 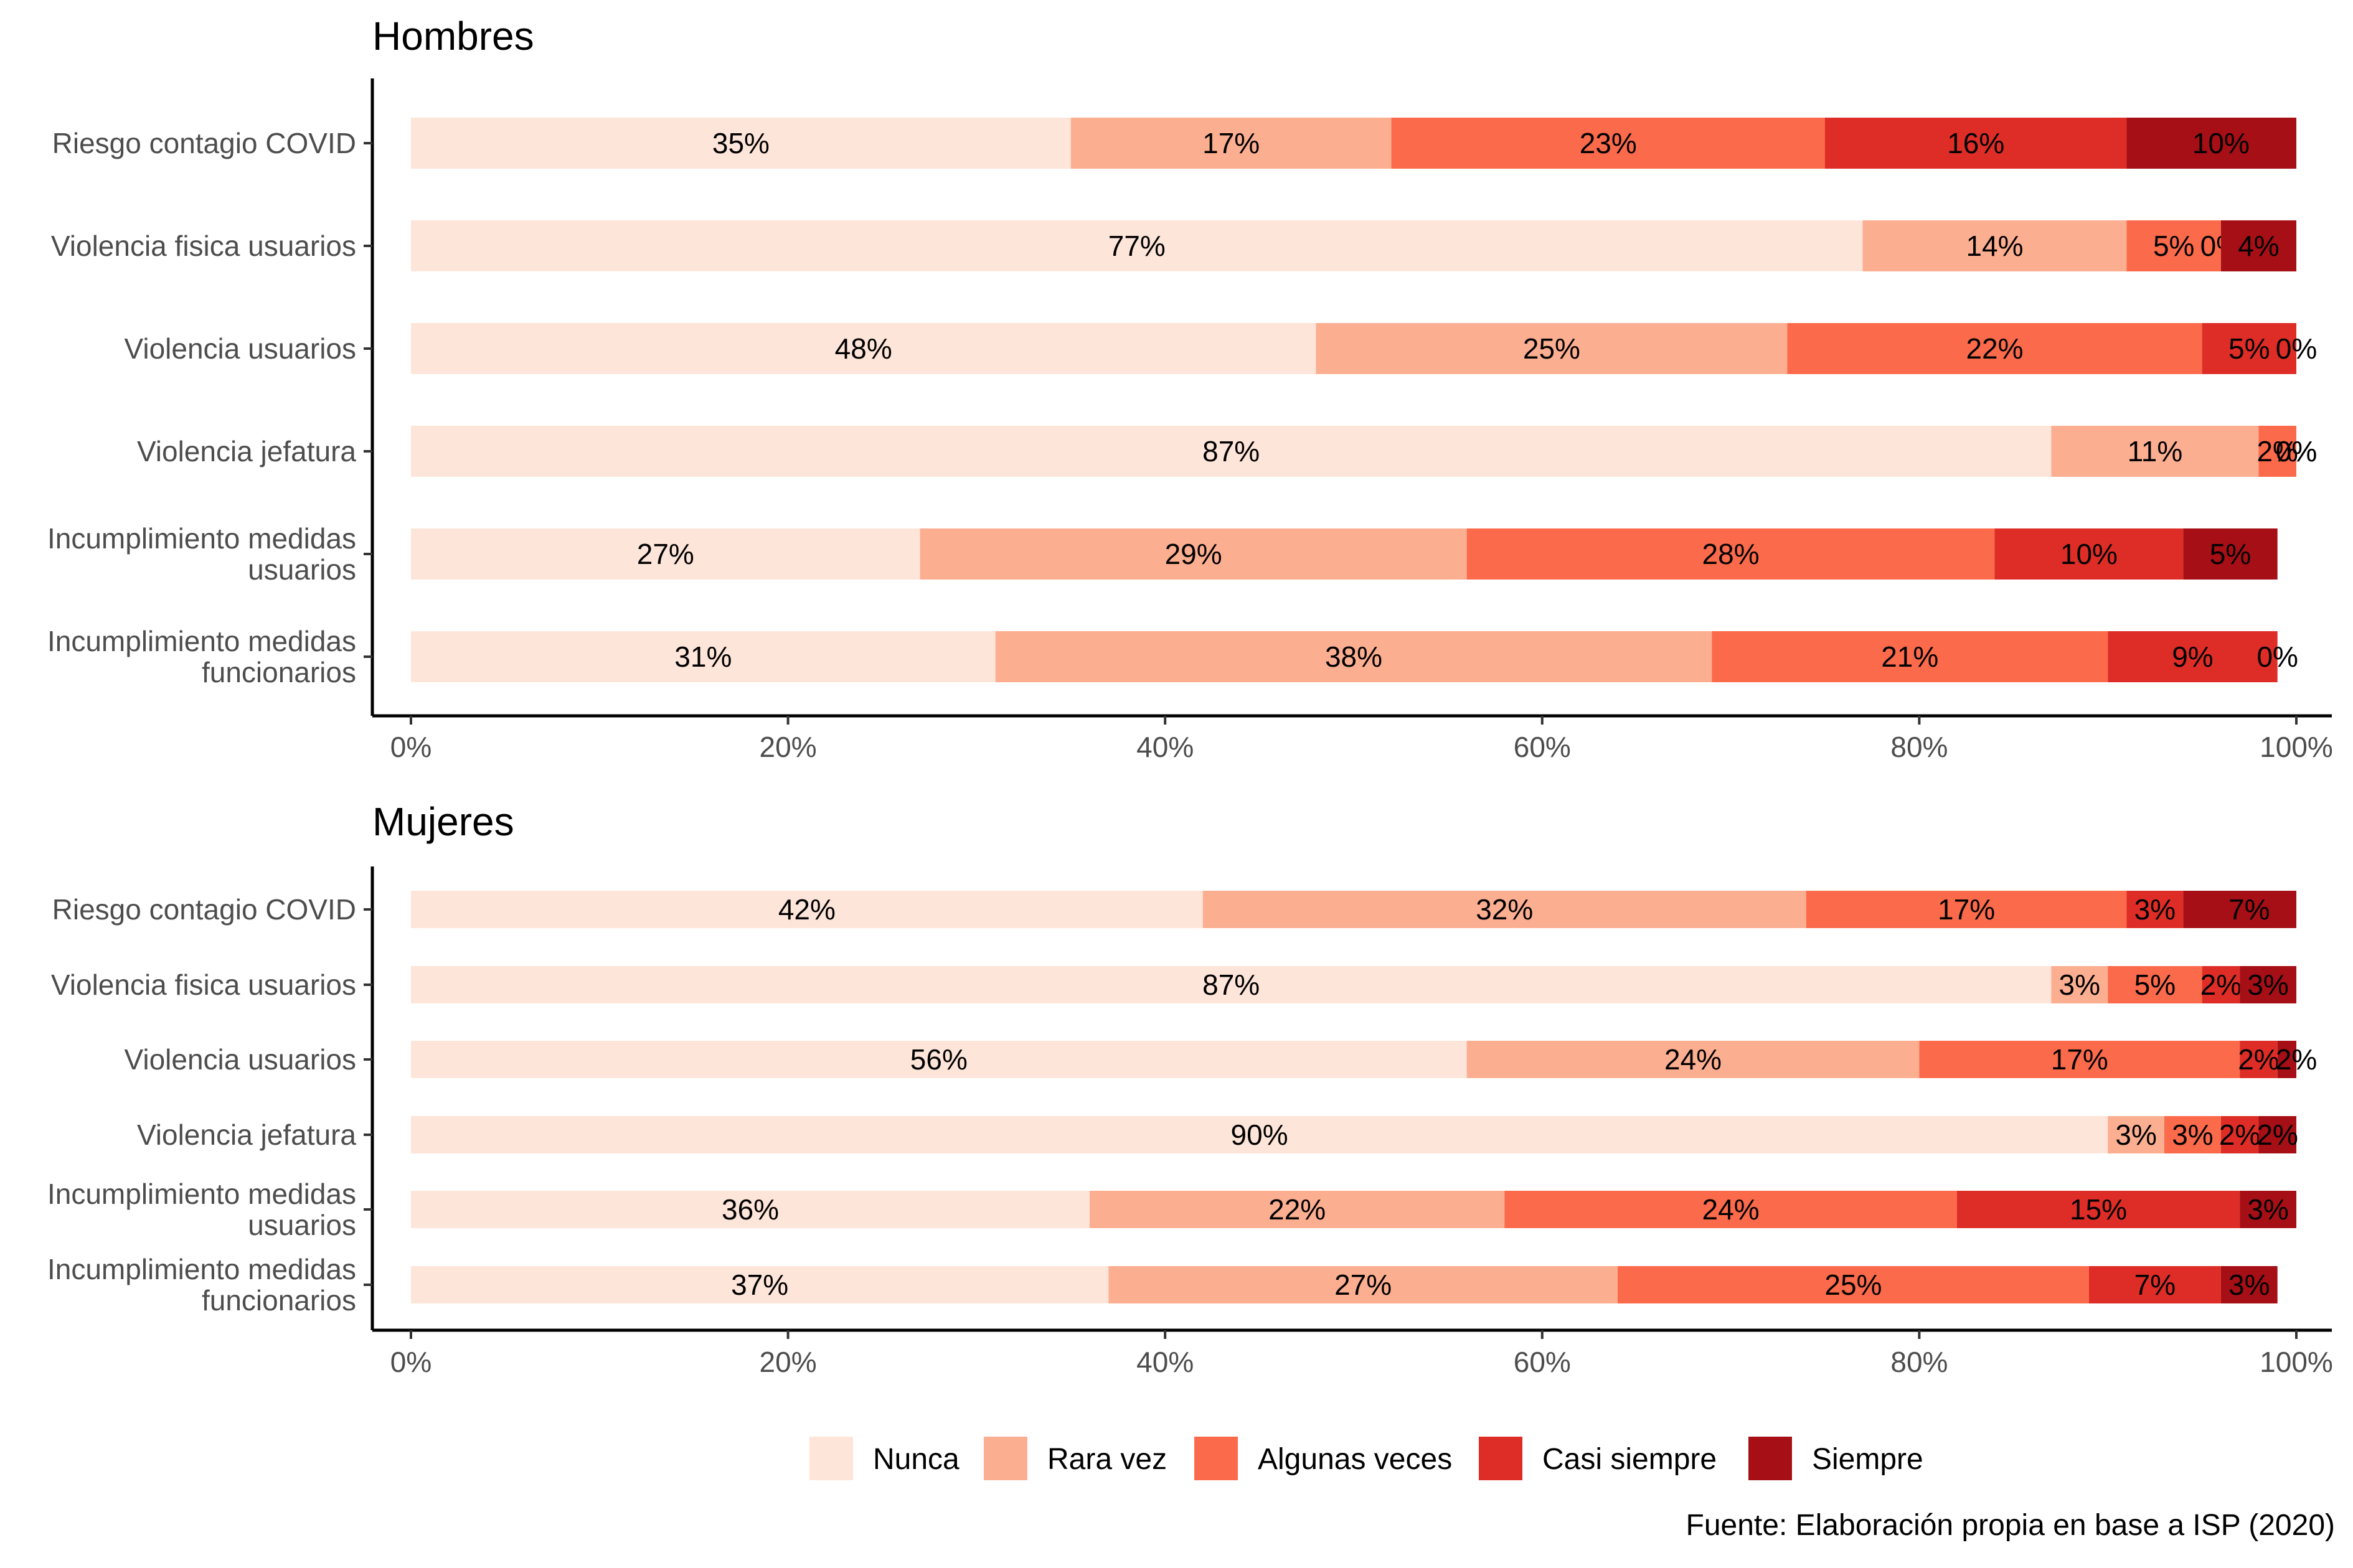 I want to click on x-tick-label: 20%, so click(x=788, y=747).